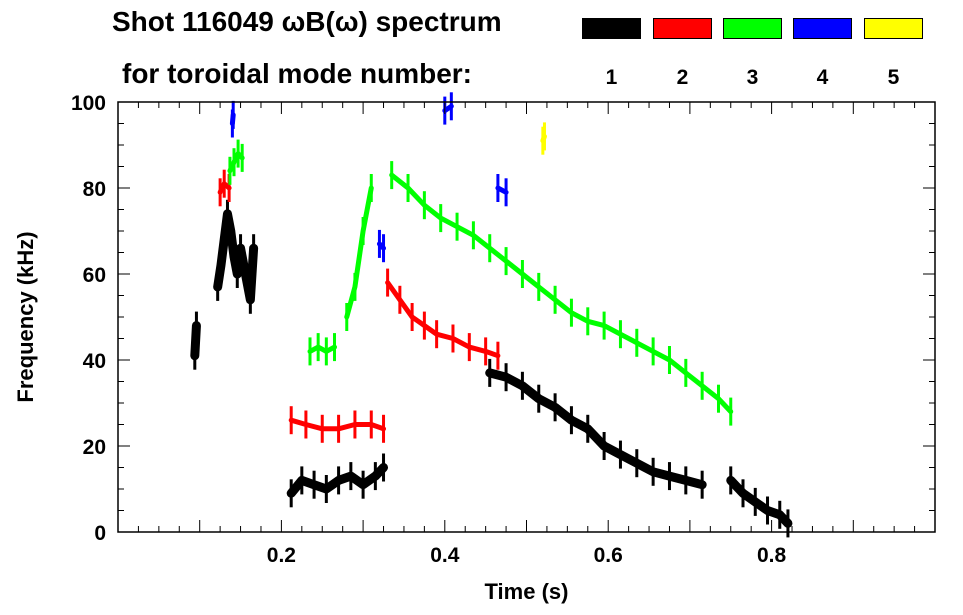 The height and width of the screenshot is (615, 963). I want to click on series-n=5, so click(543, 138).